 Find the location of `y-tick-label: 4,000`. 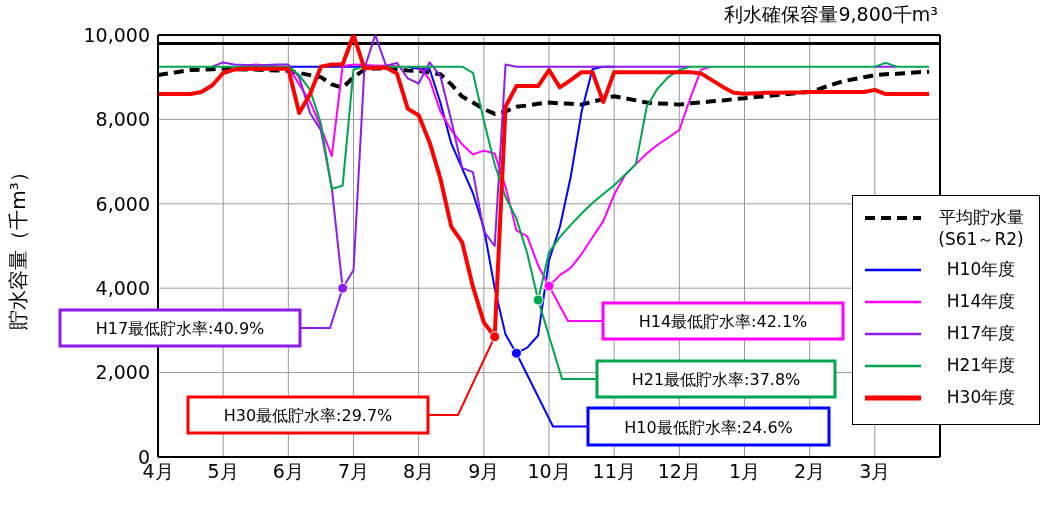

y-tick-label: 4,000 is located at coordinates (122, 287).